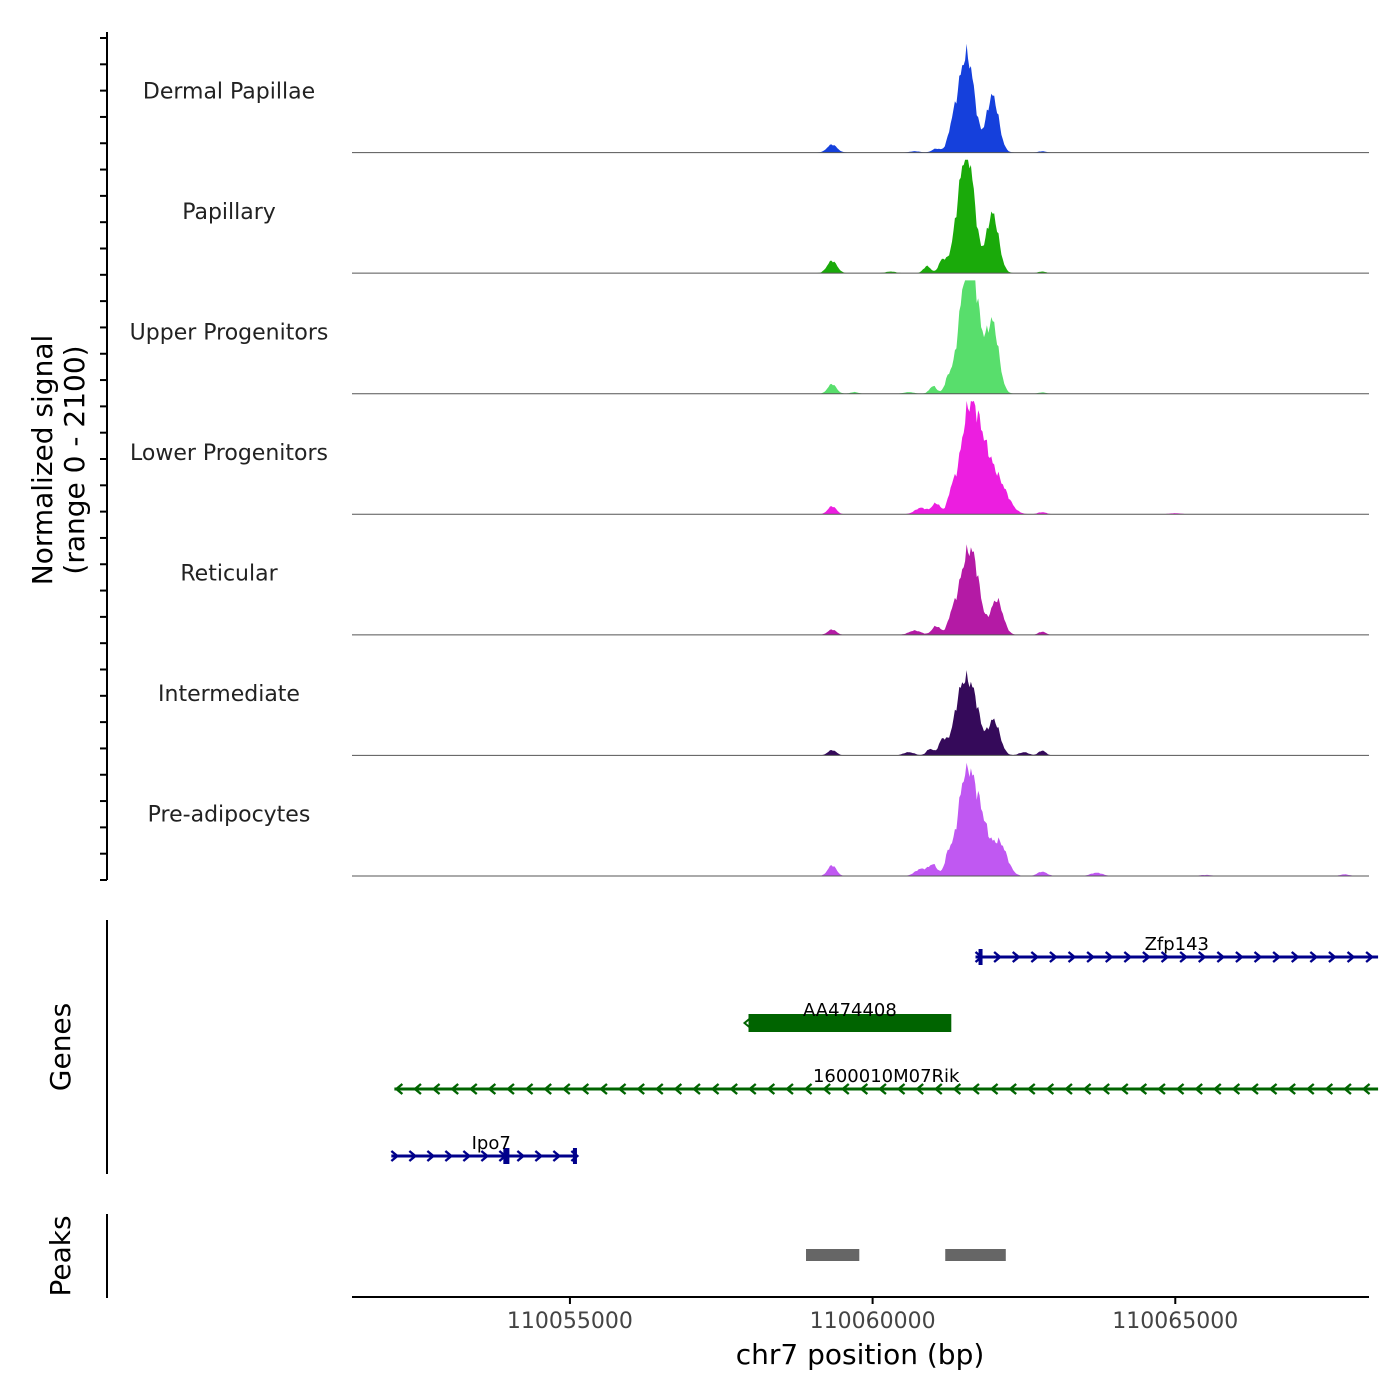 This screenshot has width=1400, height=1400. What do you see at coordinates (860, 1354) in the screenshot?
I see `x-axis-title: chr7 position (bp)` at bounding box center [860, 1354].